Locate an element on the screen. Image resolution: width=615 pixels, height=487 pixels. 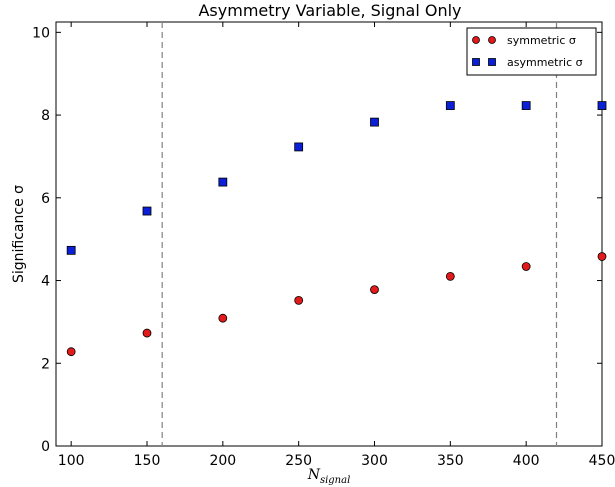
x-axis-label: Nsignal is located at coordinates (329, 476).